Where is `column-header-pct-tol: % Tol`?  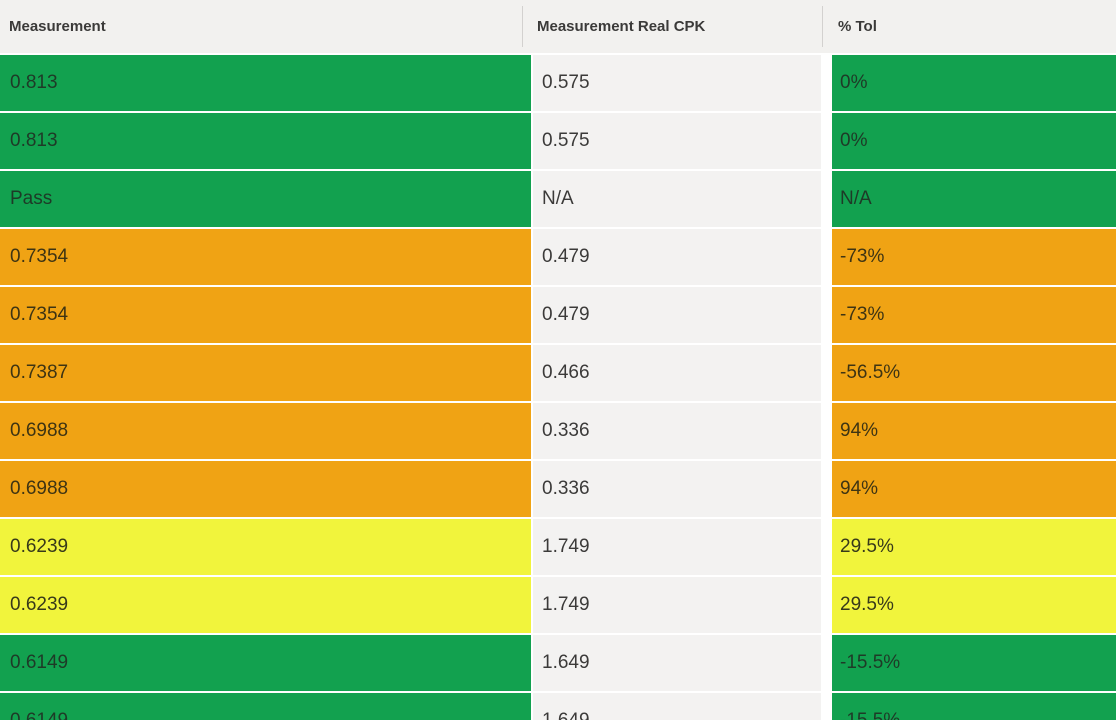 column-header-pct-tol: % Tol is located at coordinates (857, 26).